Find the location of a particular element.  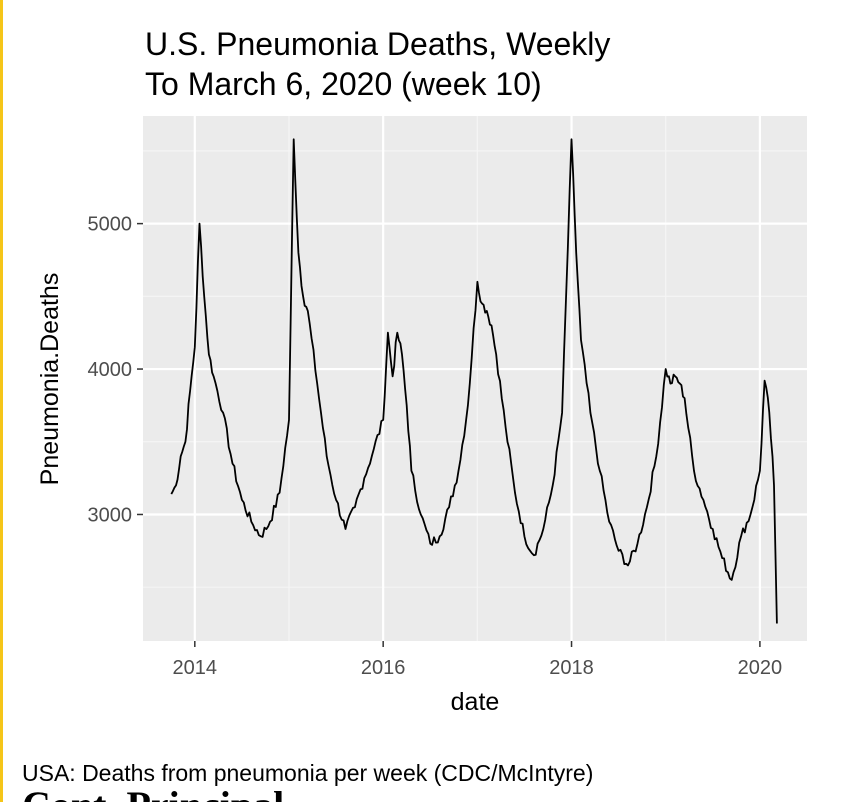

y-tick-label: 4000 is located at coordinates (110, 370).